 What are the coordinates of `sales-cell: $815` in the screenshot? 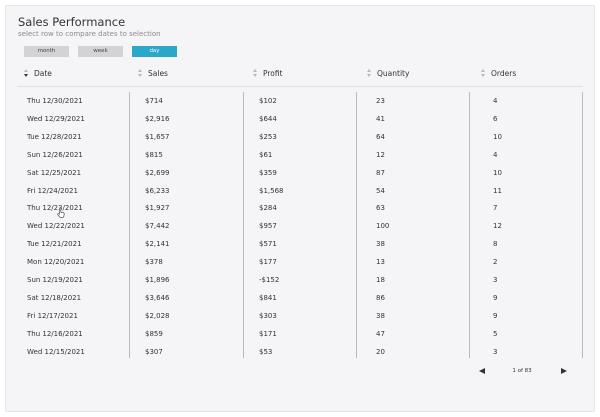 It's located at (154, 154).